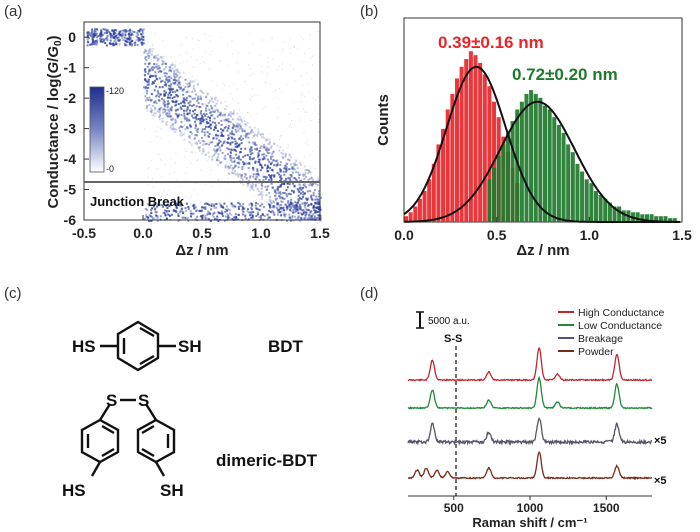 This screenshot has height=532, width=700. Describe the element at coordinates (13, 293) in the screenshot. I see `panel-c-label: (c)` at that location.